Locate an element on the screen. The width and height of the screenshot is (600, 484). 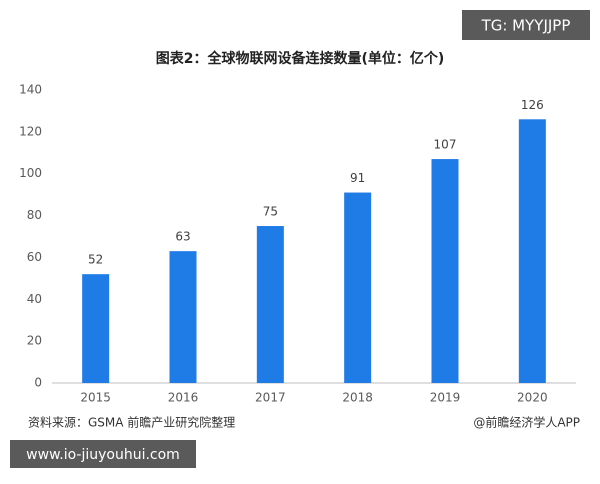
y-tick-label: 40 is located at coordinates (34, 299).